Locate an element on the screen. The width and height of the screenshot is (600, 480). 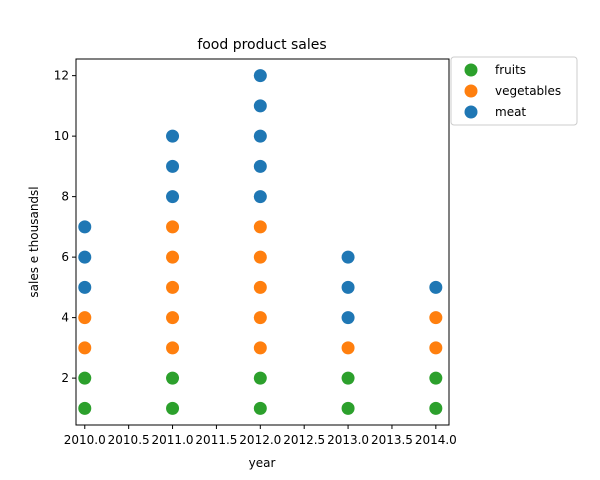
x-axis-label: year is located at coordinates (262, 463).